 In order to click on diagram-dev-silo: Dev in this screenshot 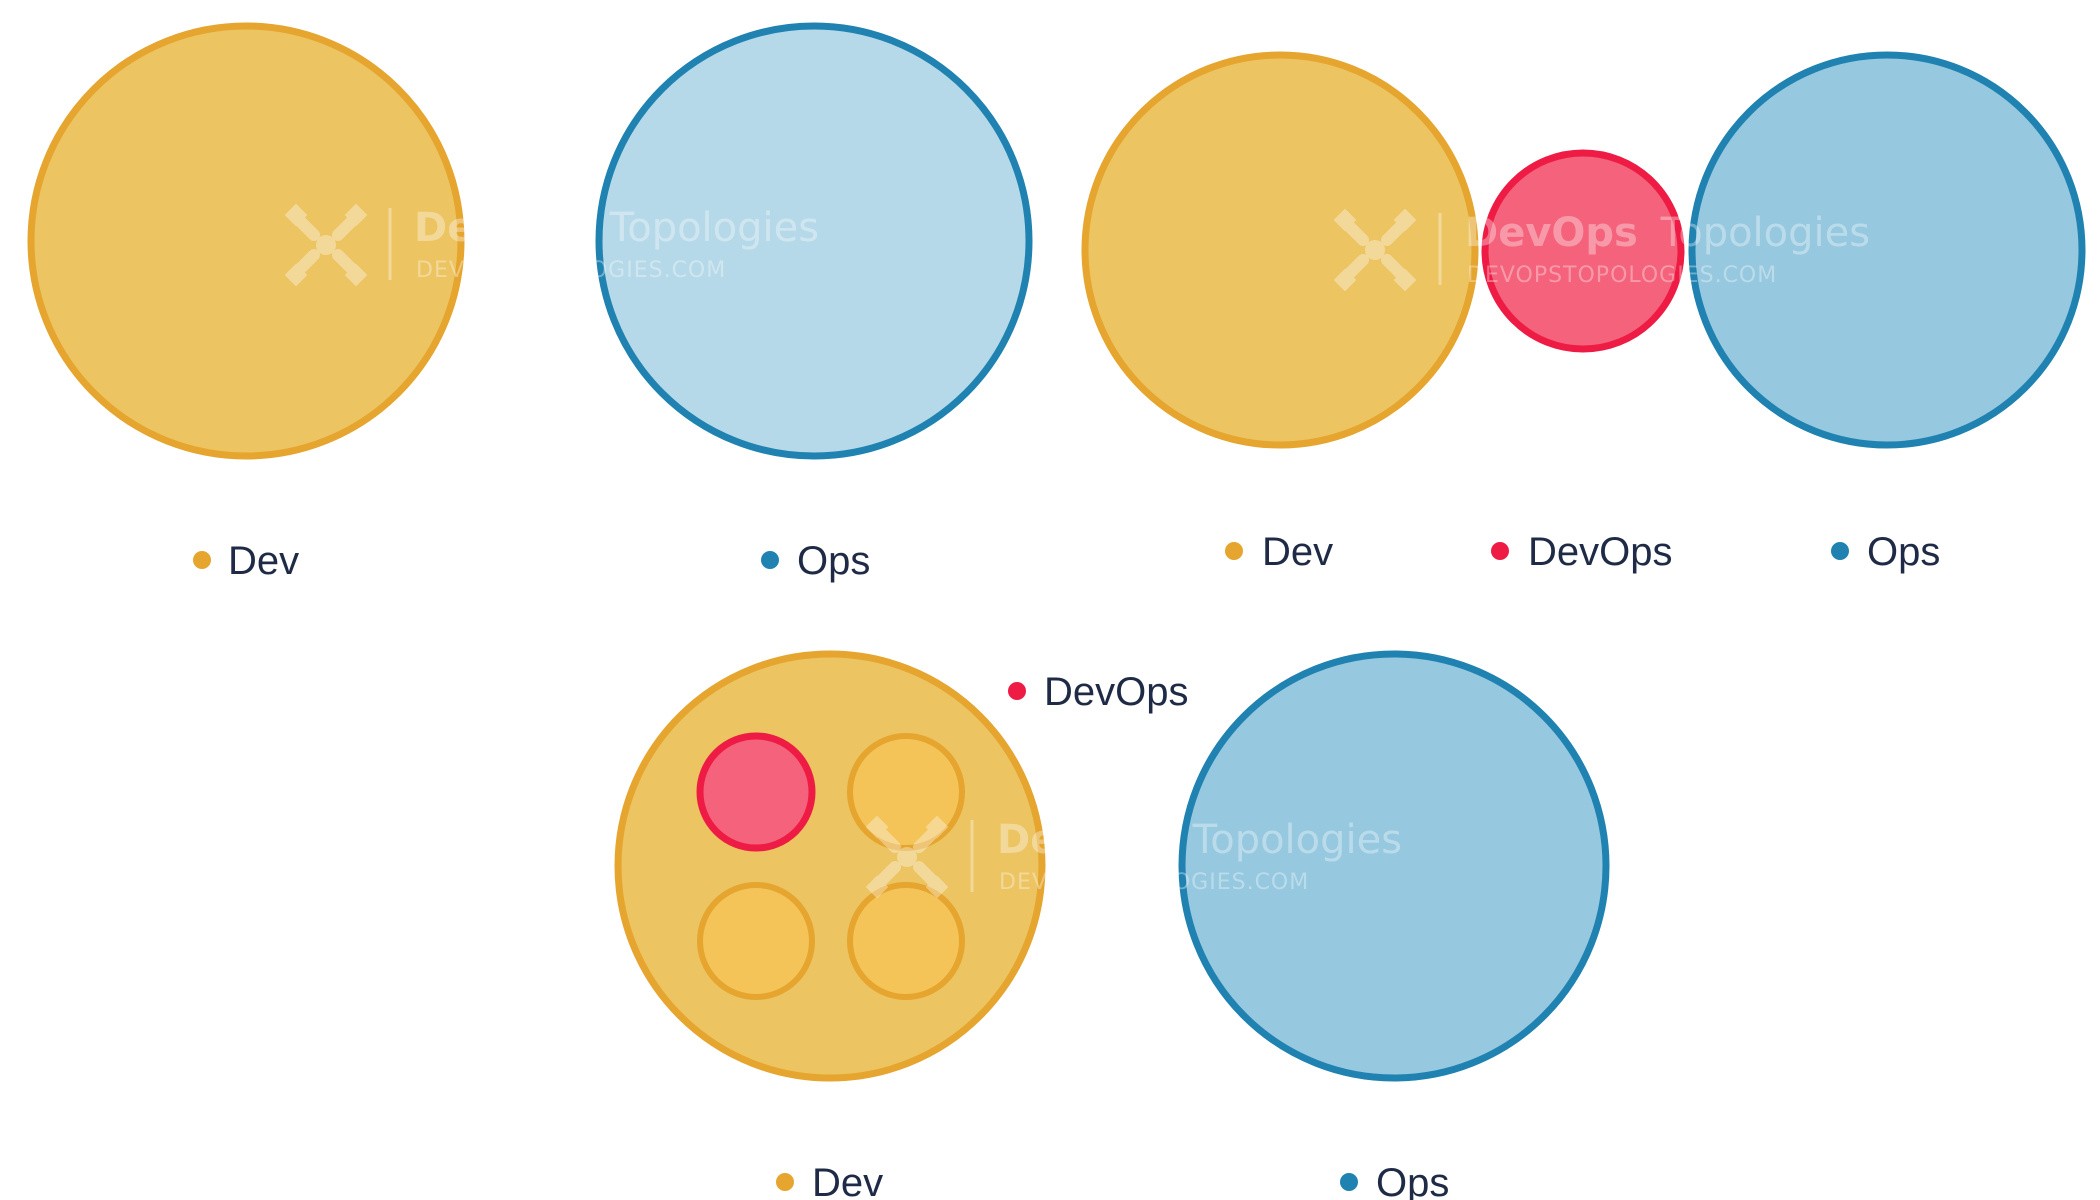, I will do `click(246, 304)`.